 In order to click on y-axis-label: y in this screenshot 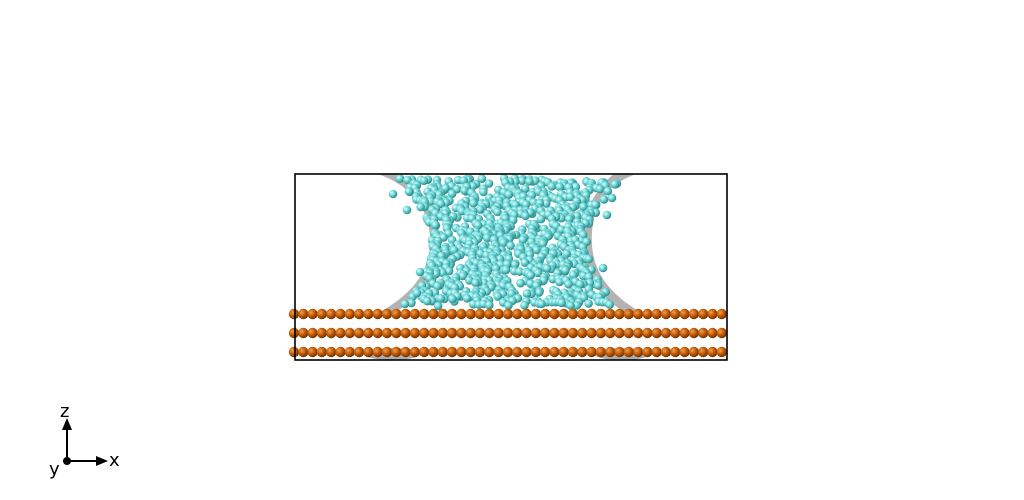, I will do `click(54, 469)`.